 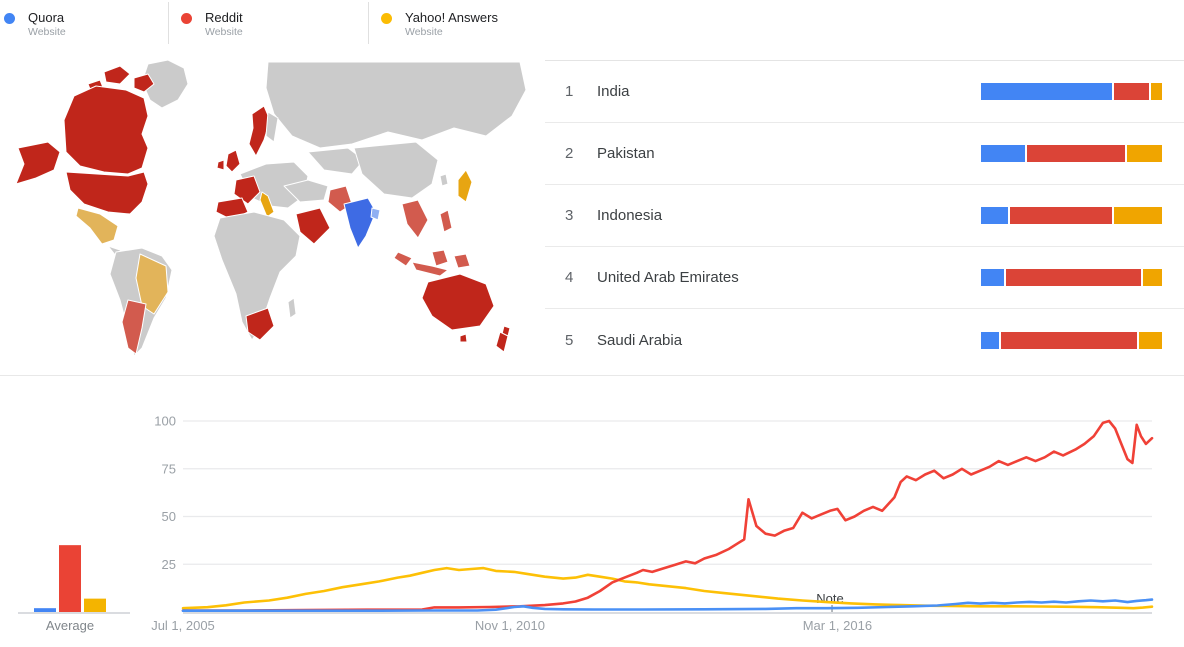 I want to click on map-region-indochina, so click(x=415, y=219).